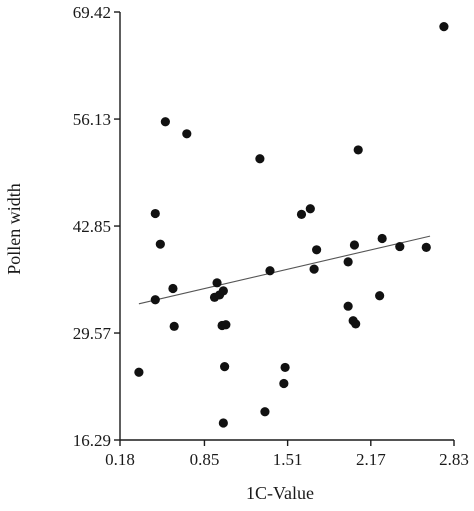 The width and height of the screenshot is (474, 511). What do you see at coordinates (92, 333) in the screenshot?
I see `y-tick-label: 29.57` at bounding box center [92, 333].